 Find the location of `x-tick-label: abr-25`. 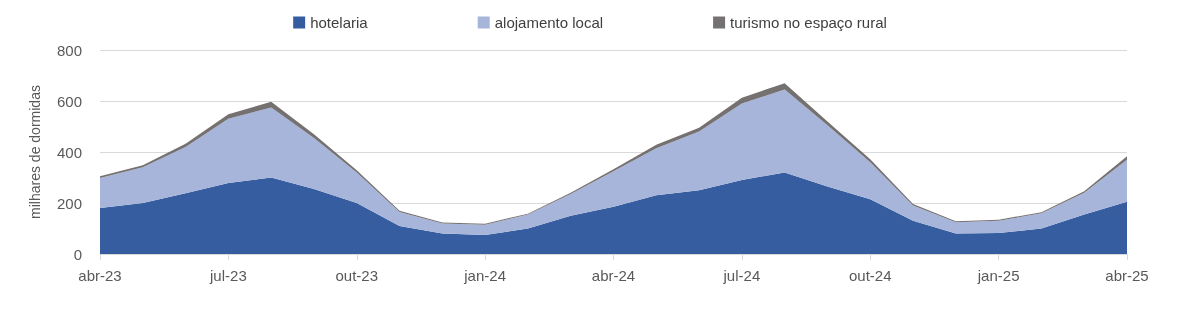

x-tick-label: abr-25 is located at coordinates (1127, 275).